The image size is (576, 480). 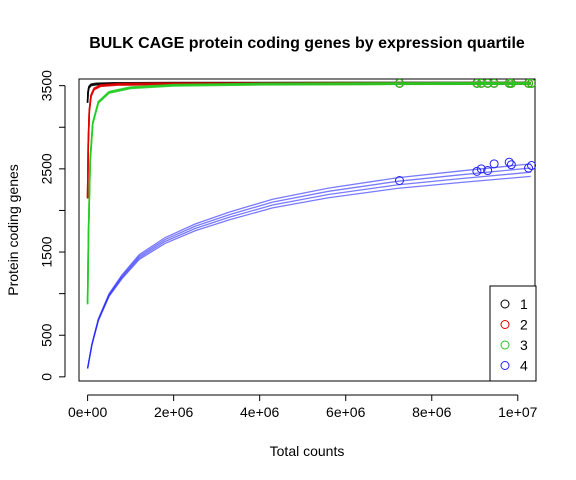 I want to click on y-tick-label: 3500, so click(x=47, y=85).